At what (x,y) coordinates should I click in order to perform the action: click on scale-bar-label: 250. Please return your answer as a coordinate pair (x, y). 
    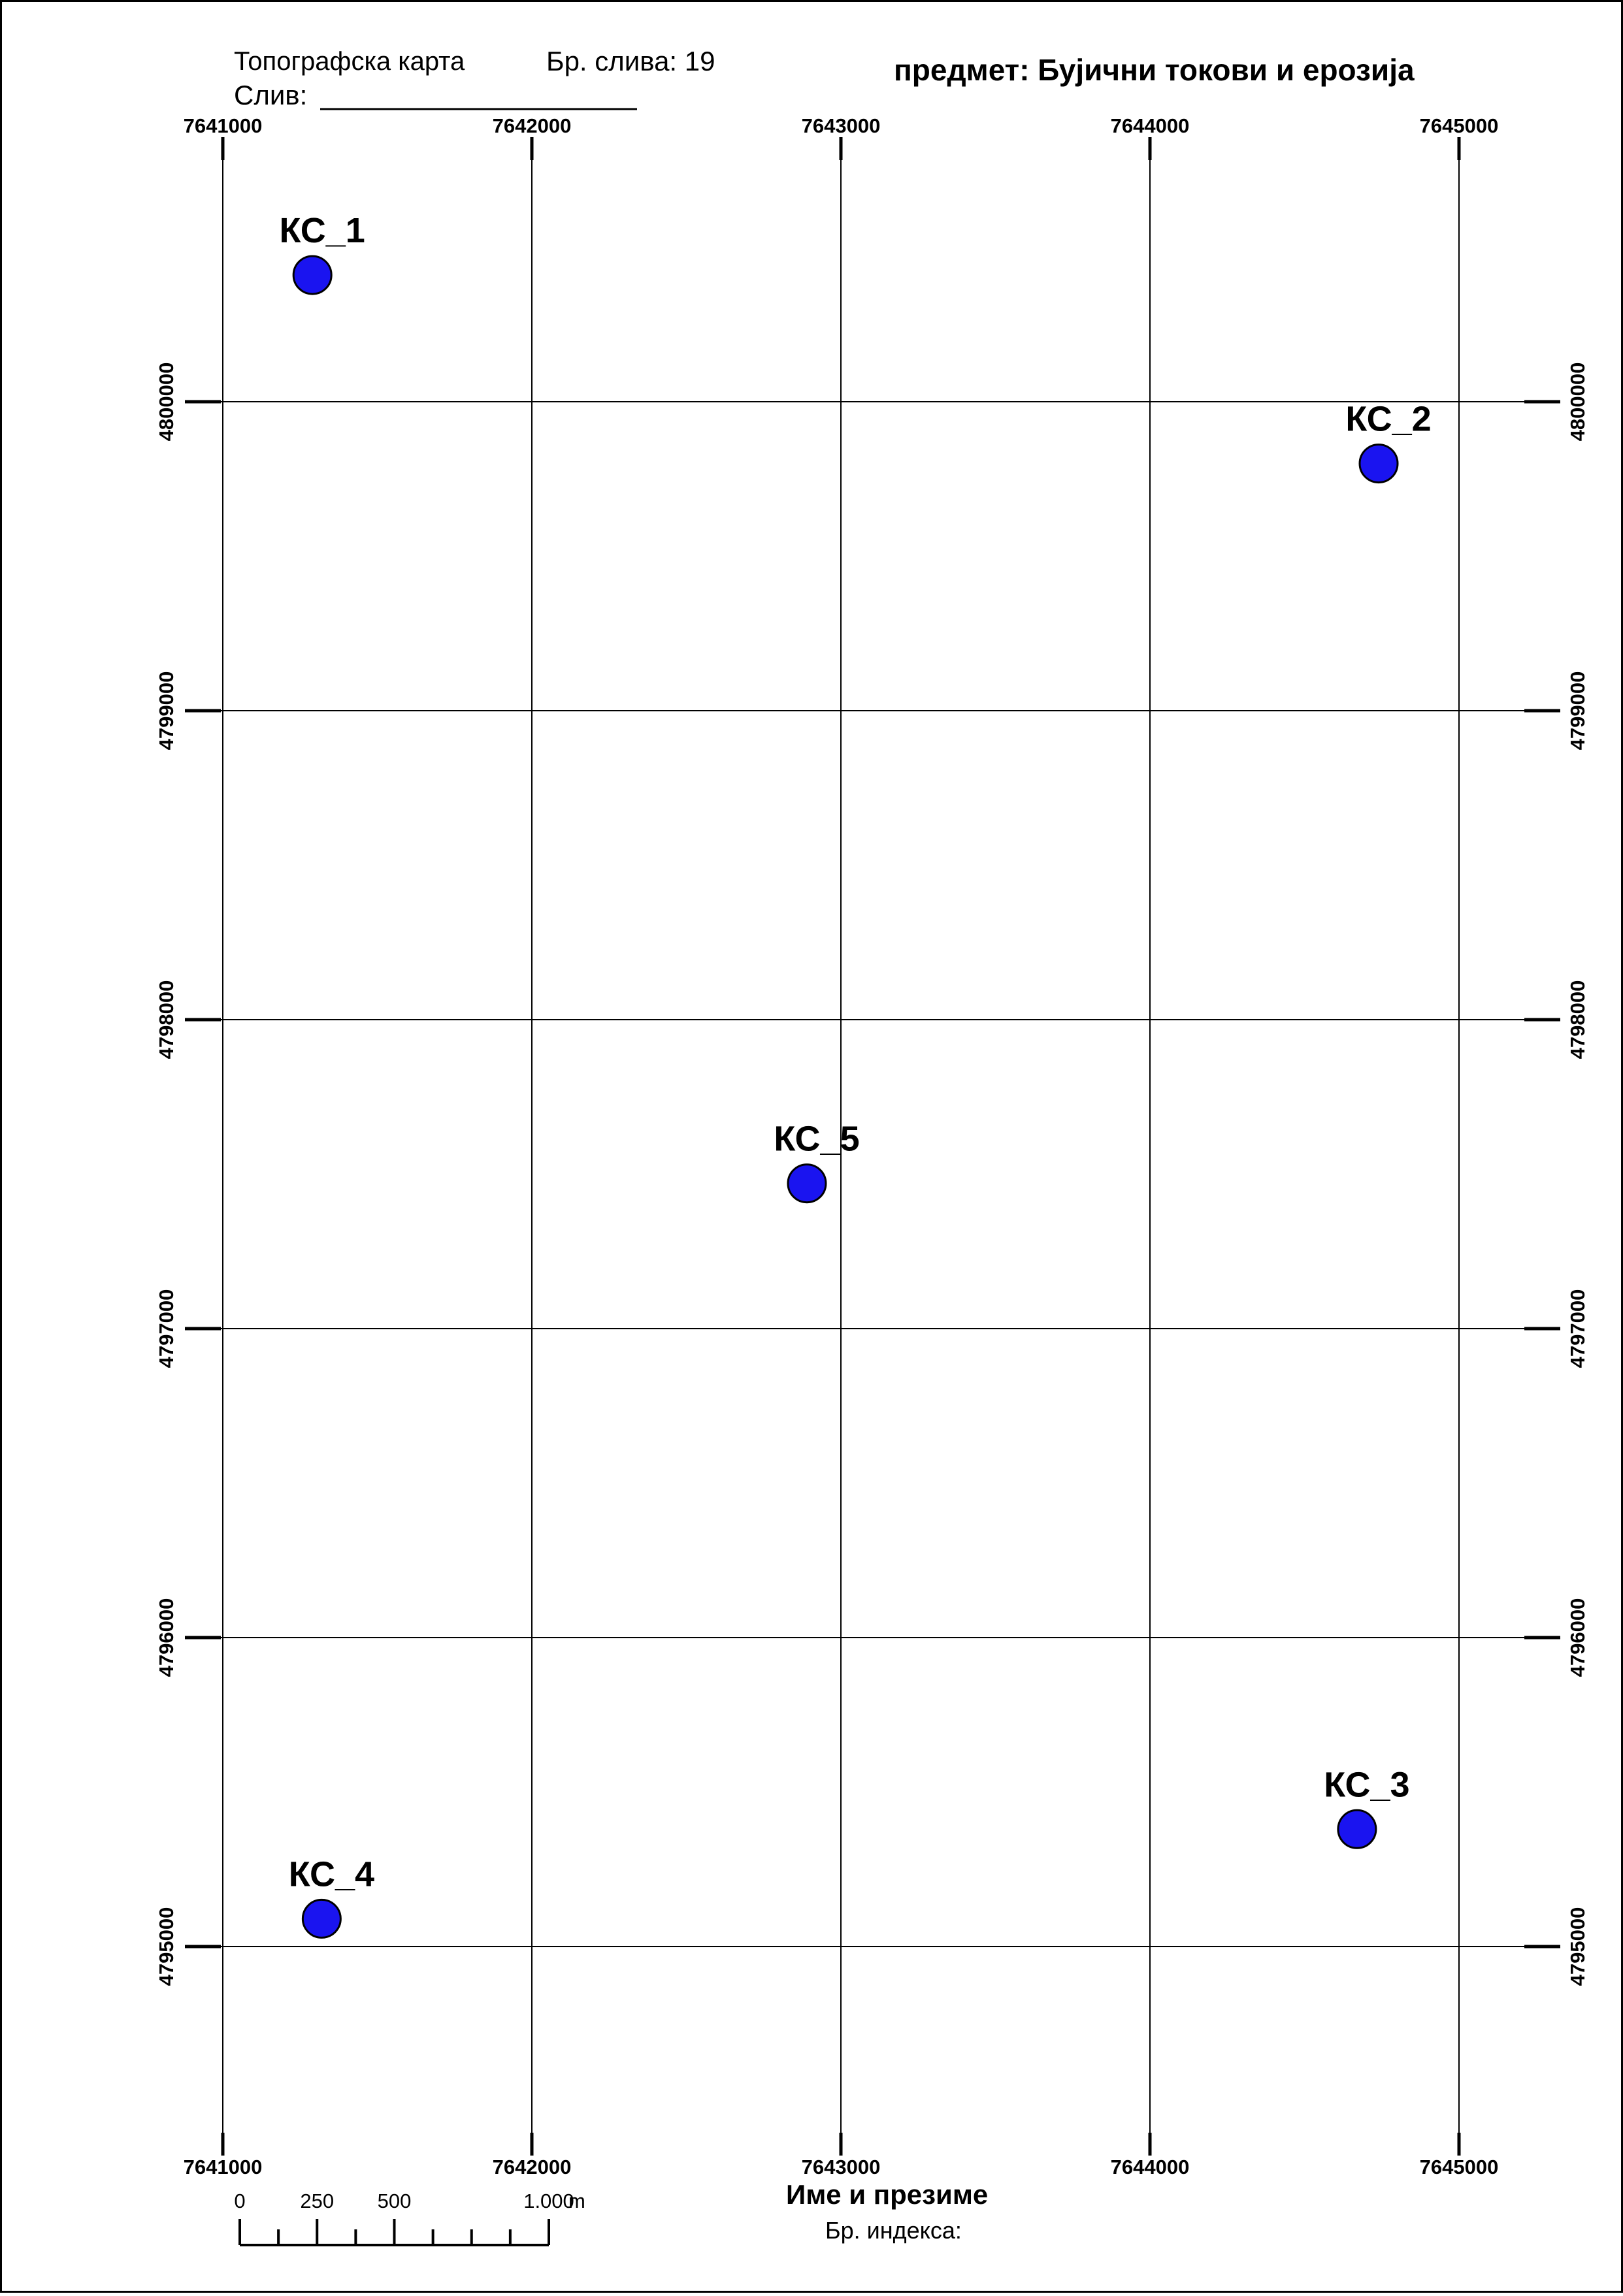
    Looking at the image, I should click on (317, 2201).